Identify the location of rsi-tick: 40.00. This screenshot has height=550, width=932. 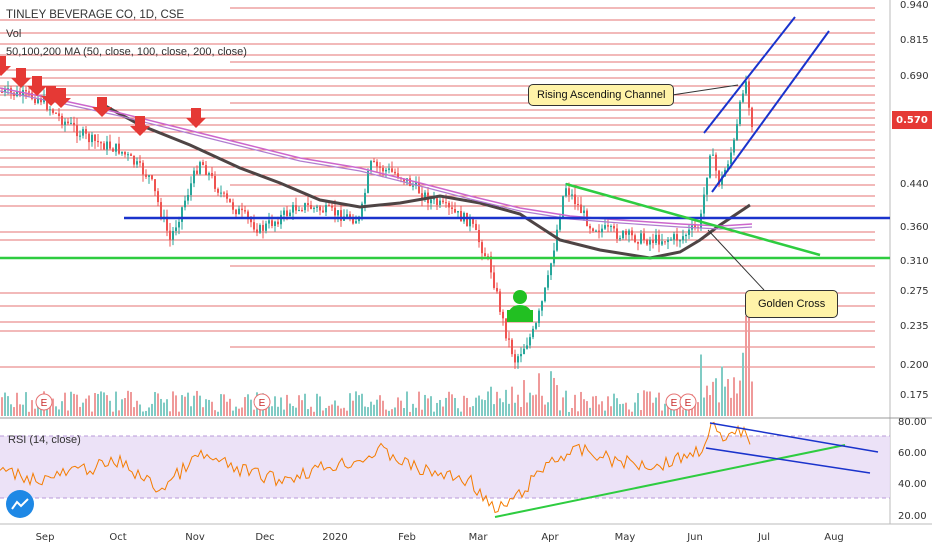
(912, 484).